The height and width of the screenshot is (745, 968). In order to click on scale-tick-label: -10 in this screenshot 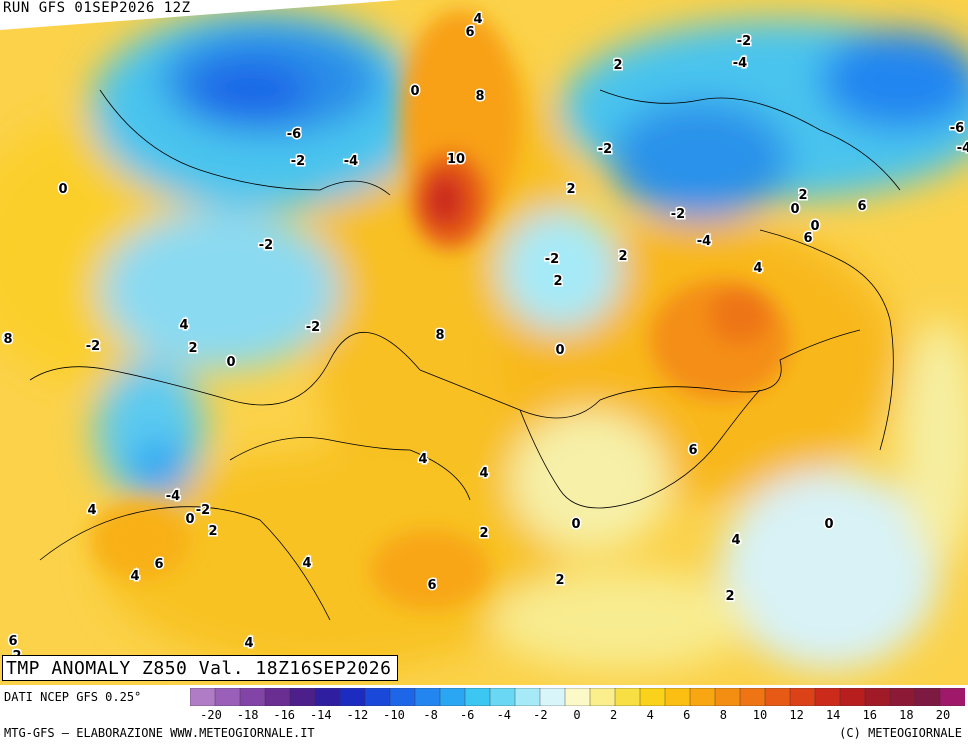, I will do `click(394, 715)`.